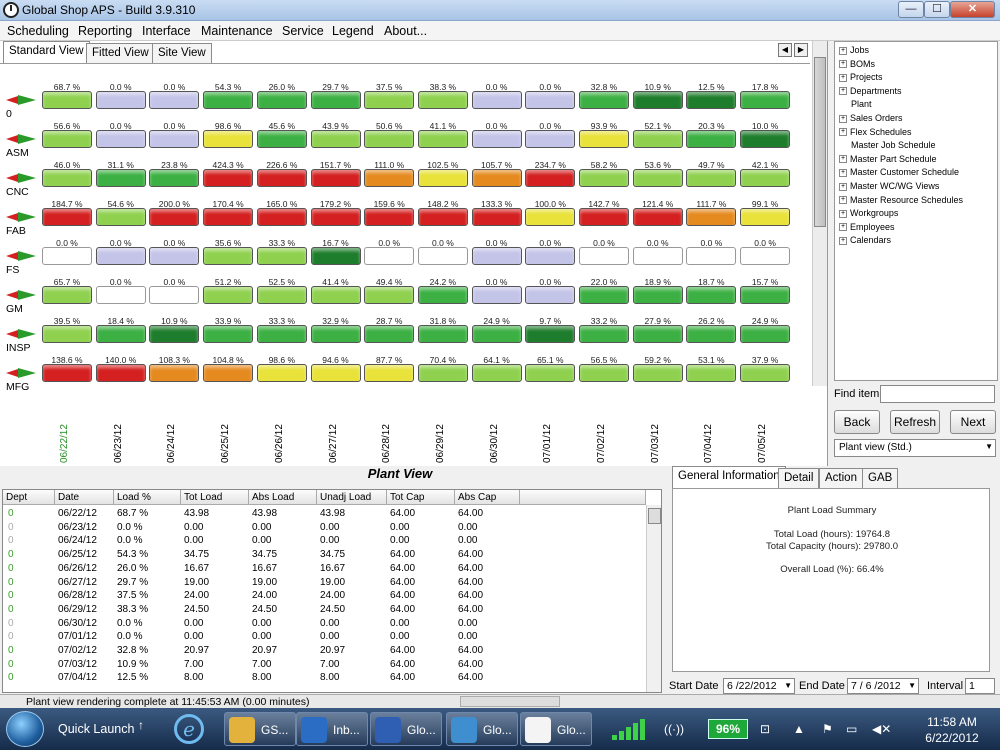 Image resolution: width=1000 pixels, height=750 pixels. What do you see at coordinates (827, 729) in the screenshot?
I see `action-center-flag-icon: ⚑` at bounding box center [827, 729].